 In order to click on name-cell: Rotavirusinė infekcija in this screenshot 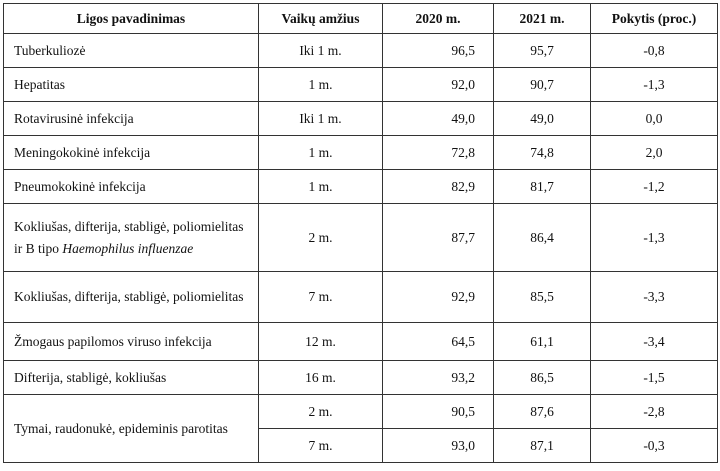, I will do `click(131, 118)`.